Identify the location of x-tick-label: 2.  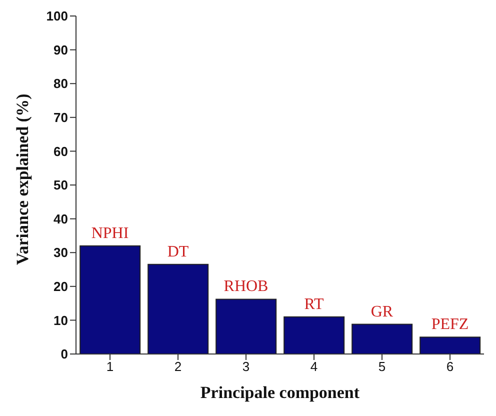
(178, 366).